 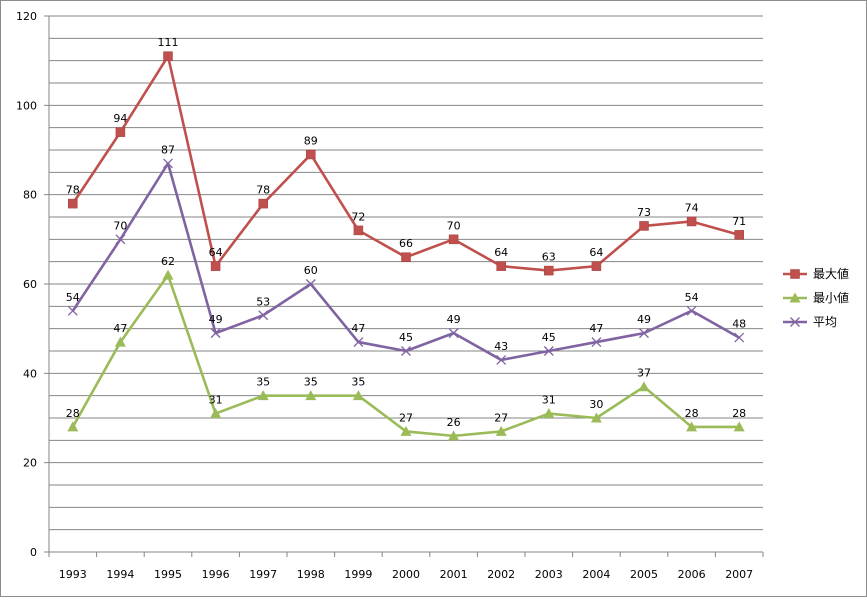 I want to click on data-label: 53, so click(x=263, y=301).